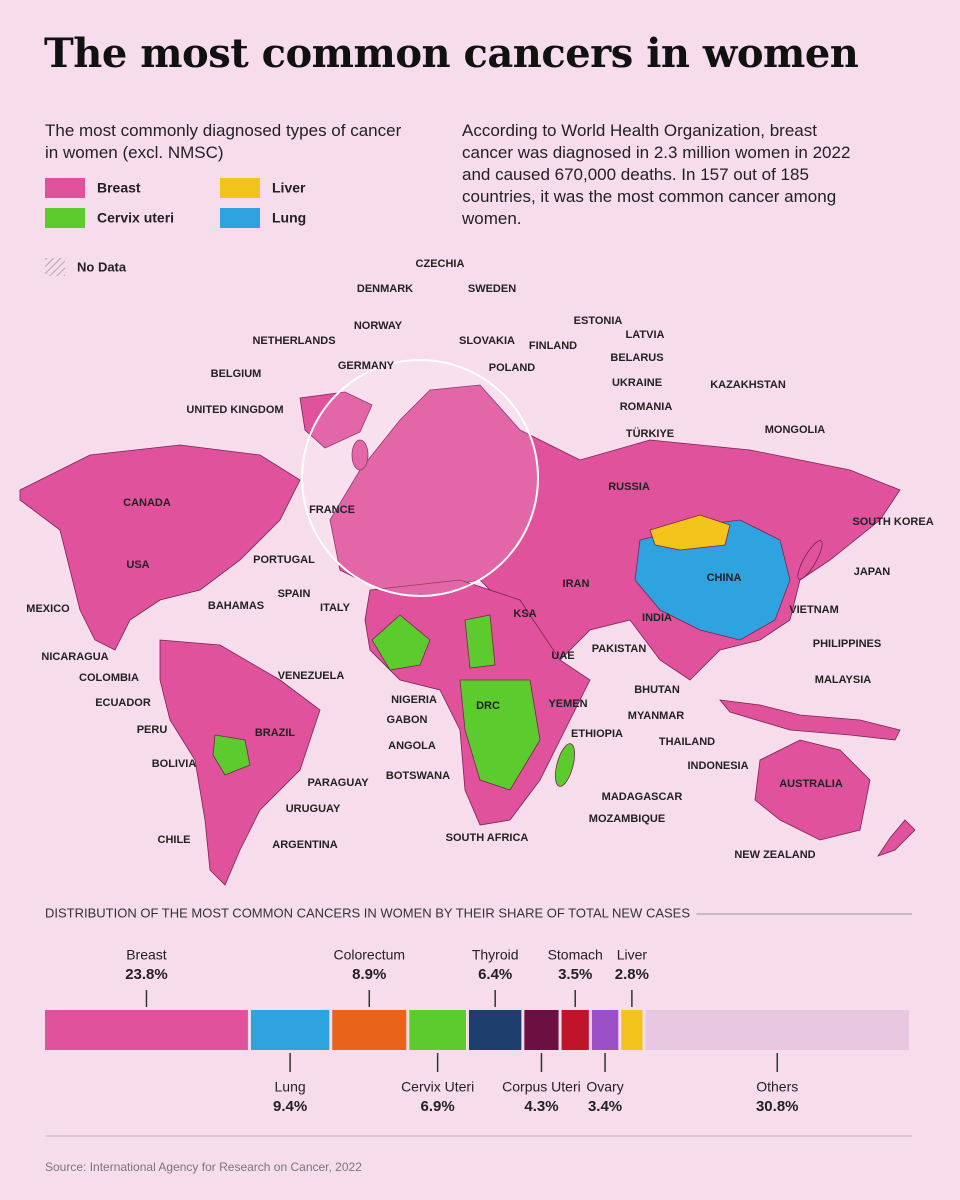  What do you see at coordinates (687, 742) in the screenshot?
I see `country-label: THAILAND` at bounding box center [687, 742].